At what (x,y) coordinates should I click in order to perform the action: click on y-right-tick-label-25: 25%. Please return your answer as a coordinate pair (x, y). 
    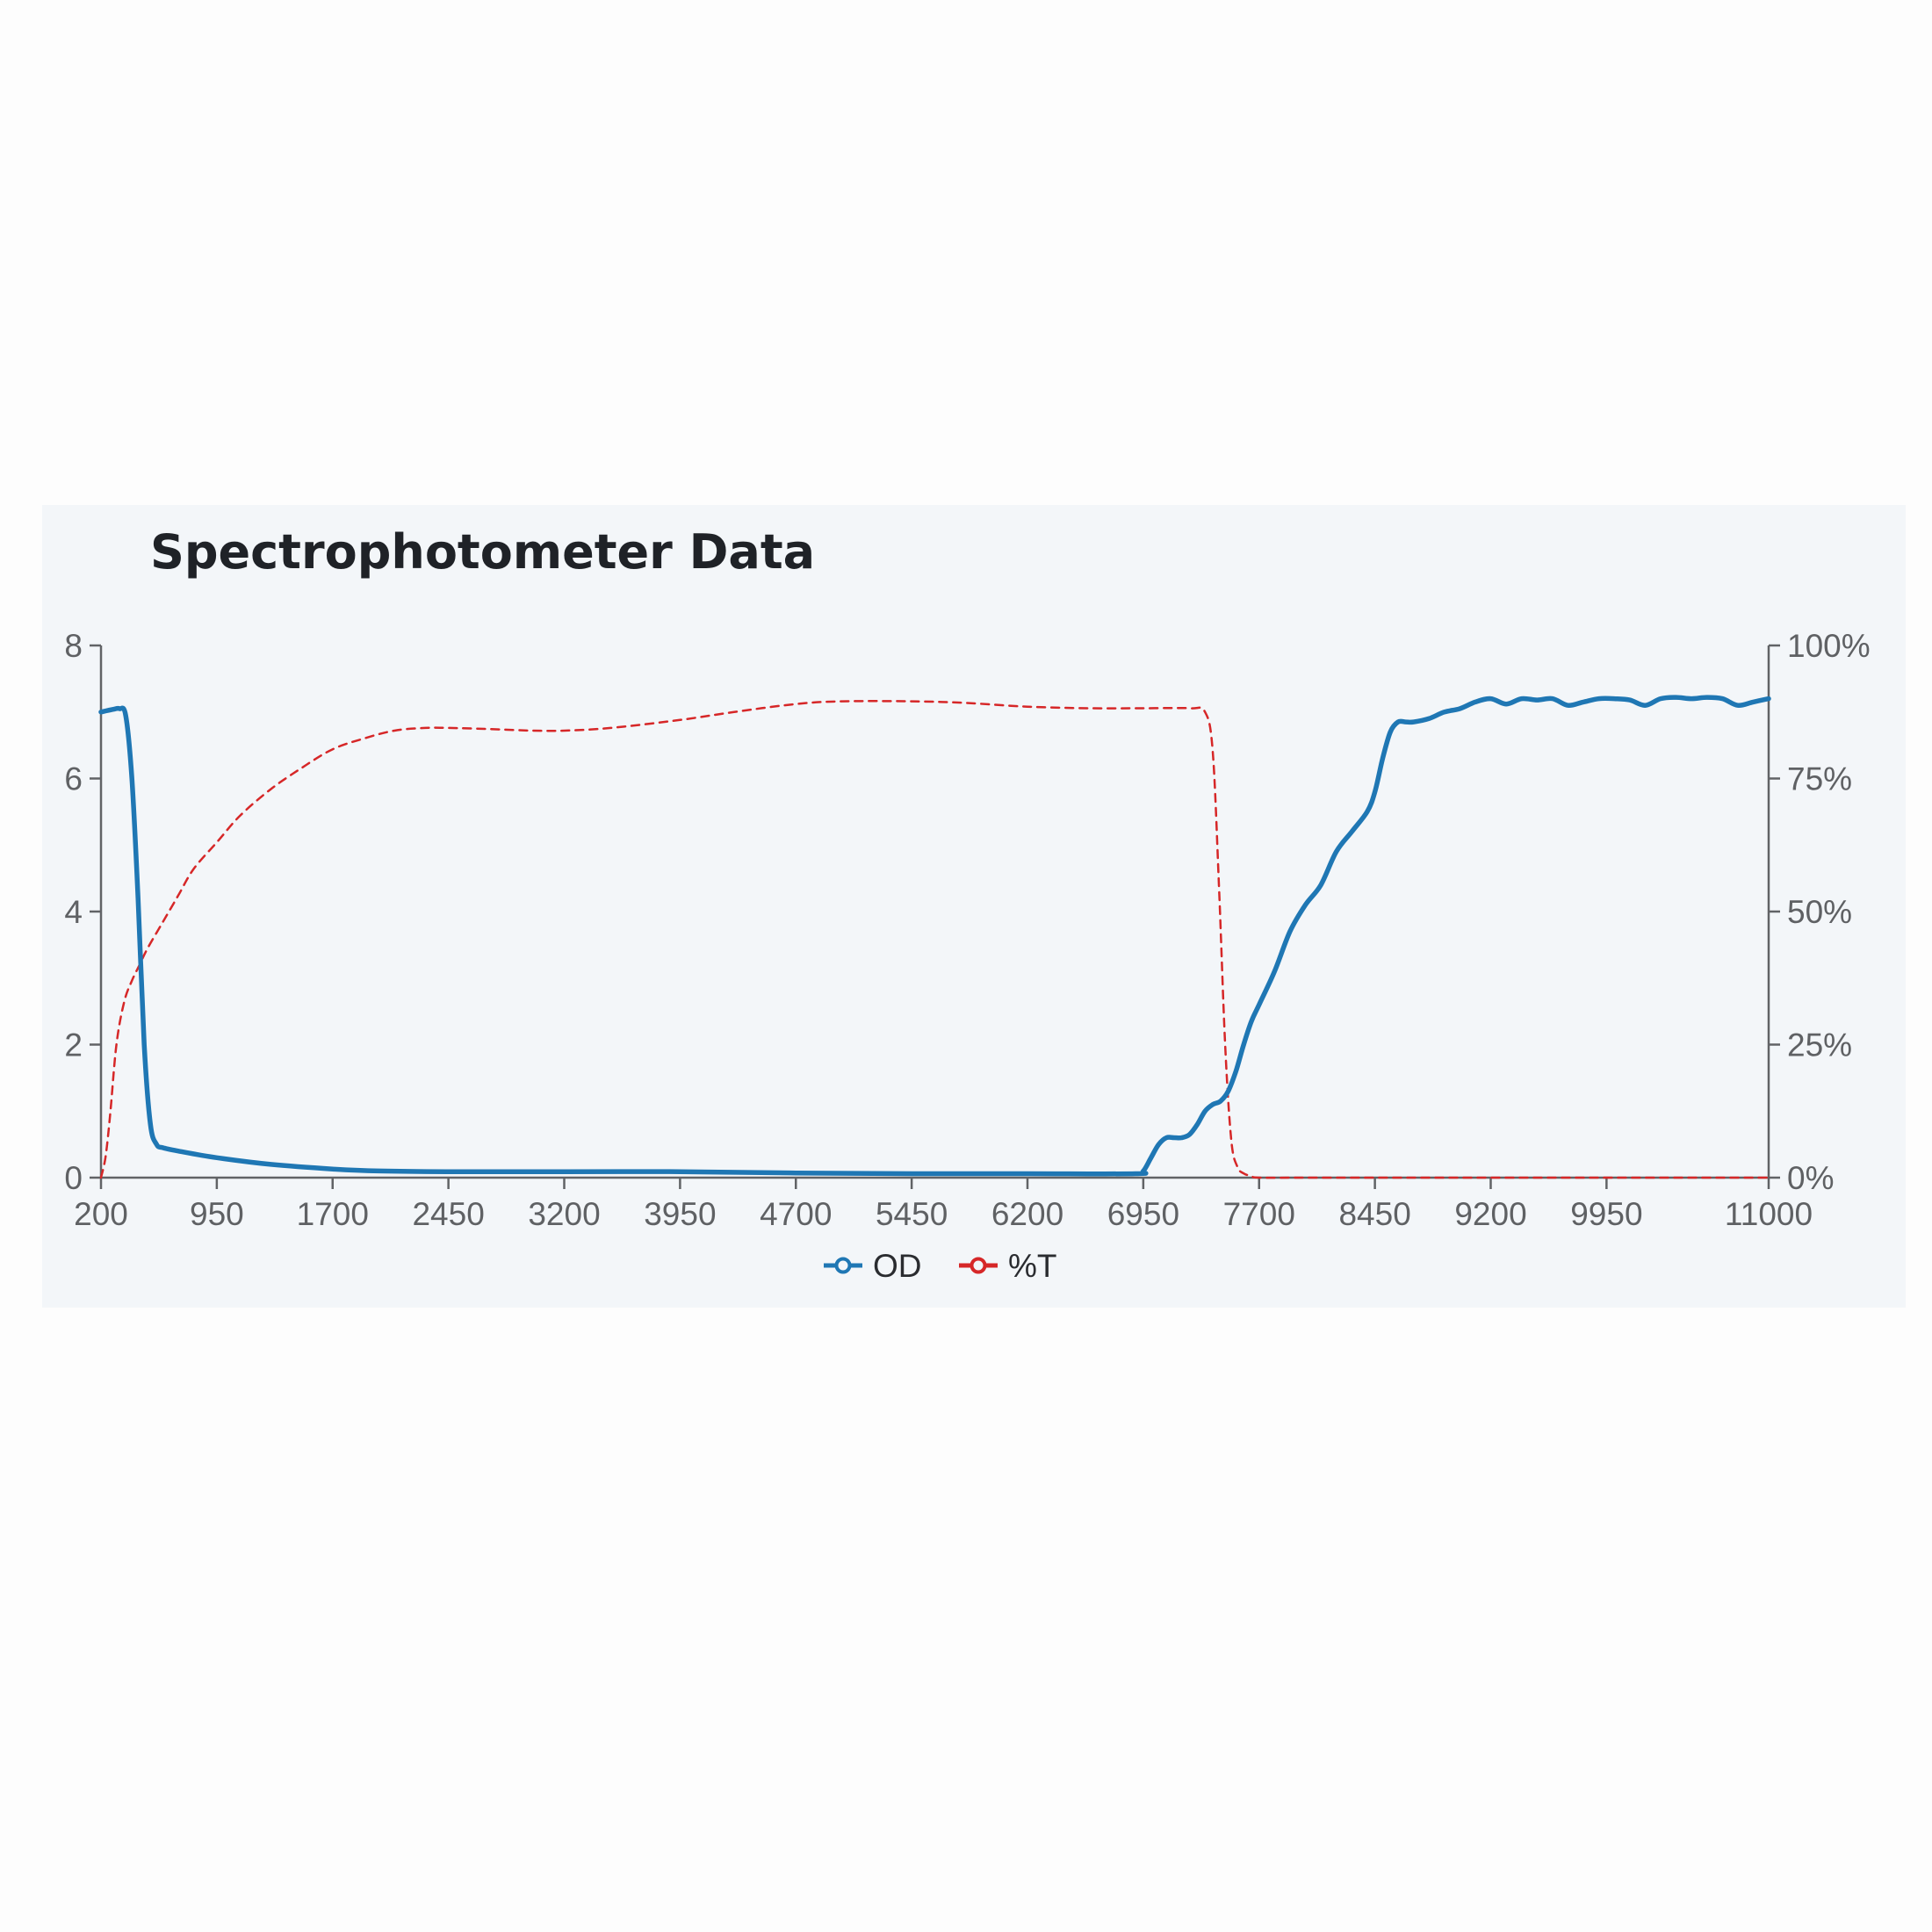
    Looking at the image, I should click on (1819, 1045).